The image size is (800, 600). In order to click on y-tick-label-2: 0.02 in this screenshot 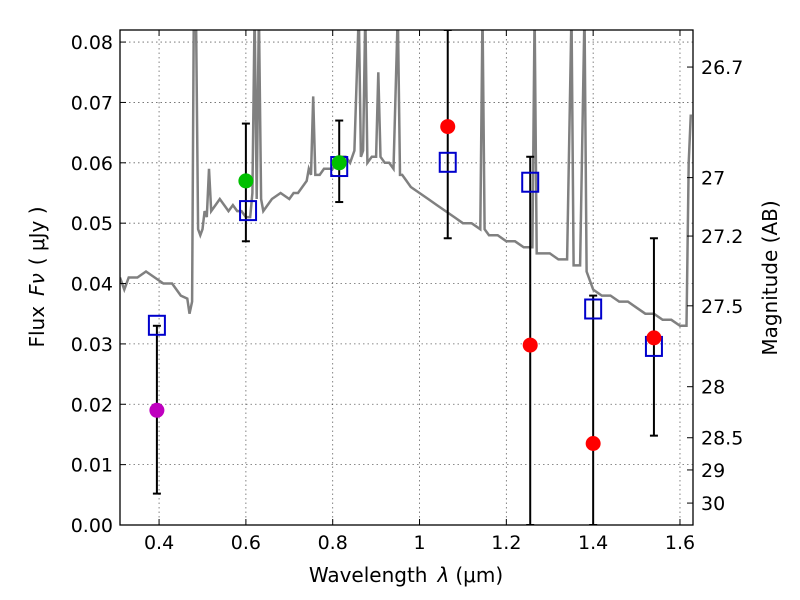, I will do `click(92, 405)`.